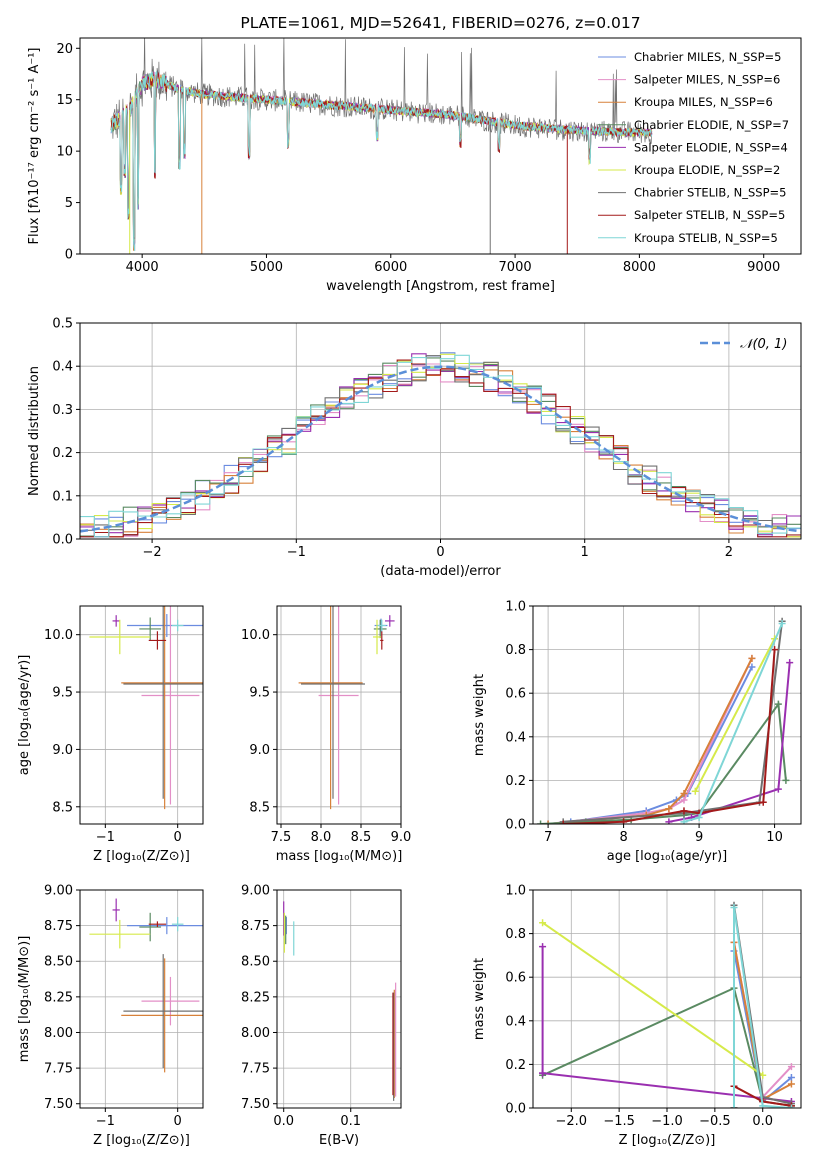 The width and height of the screenshot is (819, 1170). Describe the element at coordinates (361, 837) in the screenshot. I see `x-tick-label: 8.5` at that location.